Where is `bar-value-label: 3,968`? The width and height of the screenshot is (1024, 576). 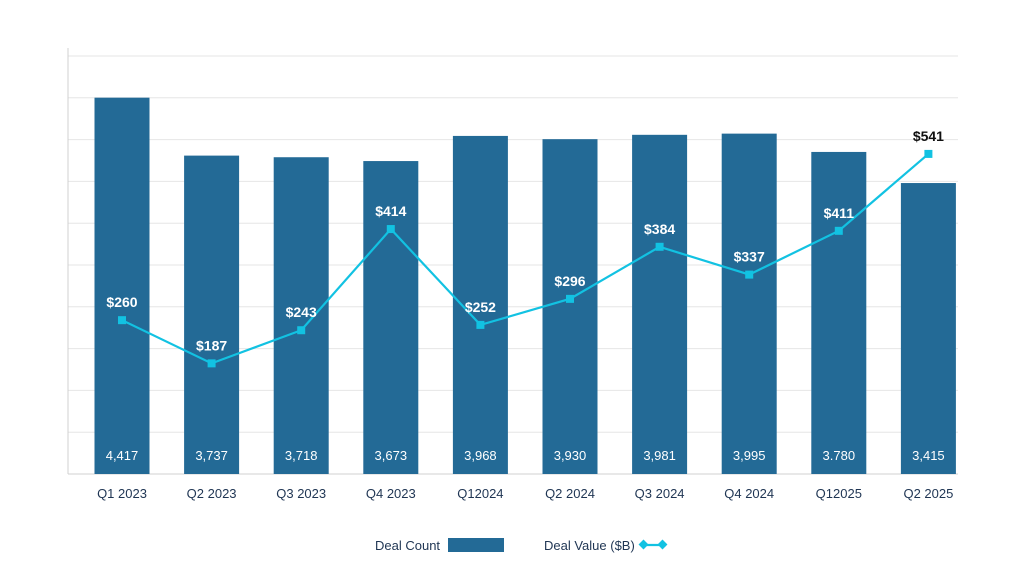 bar-value-label: 3,968 is located at coordinates (480, 455).